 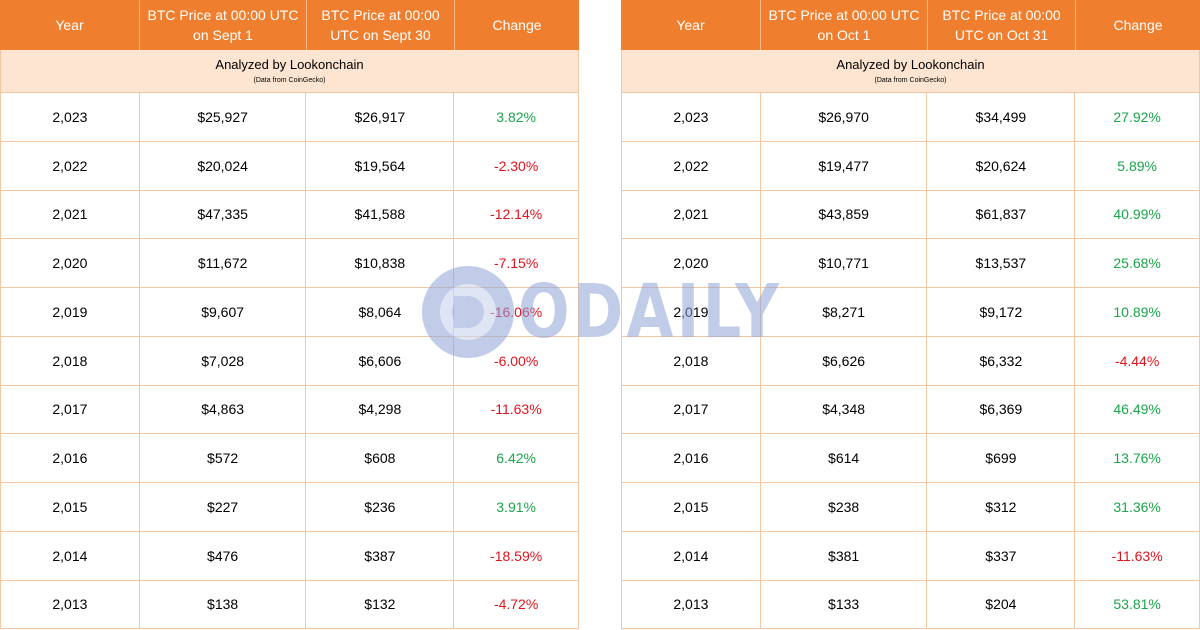 I want to click on close-price-column-header: BTC Price at 00:00 UTC on Oct 31, so click(x=1002, y=25).